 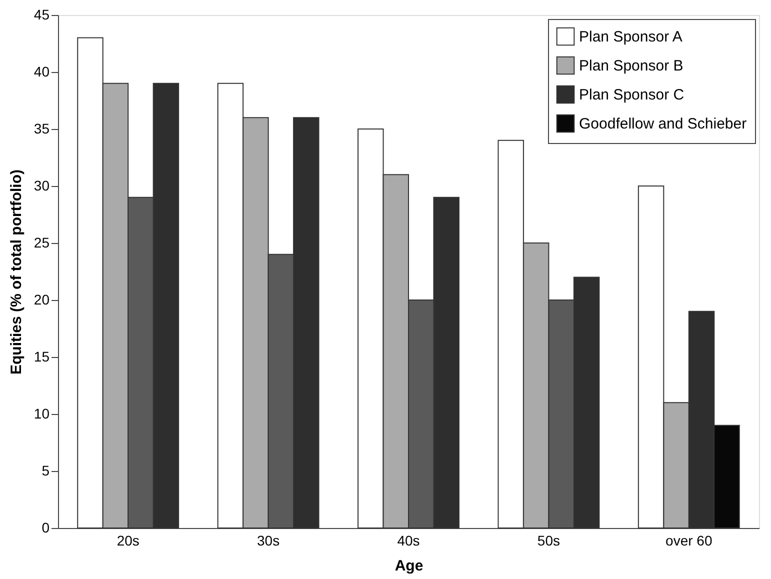 What do you see at coordinates (42, 300) in the screenshot?
I see `y-tick-label: 20` at bounding box center [42, 300].